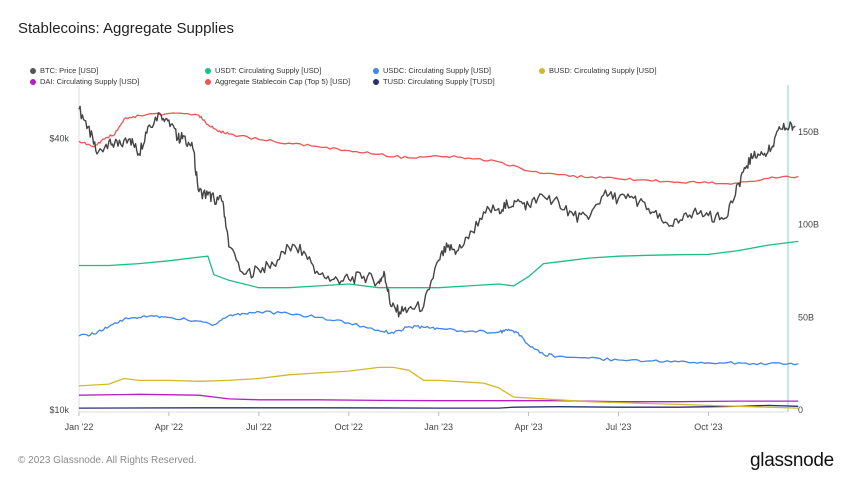 The image size is (860, 483). I want to click on right-tick-label: 50B, so click(806, 317).